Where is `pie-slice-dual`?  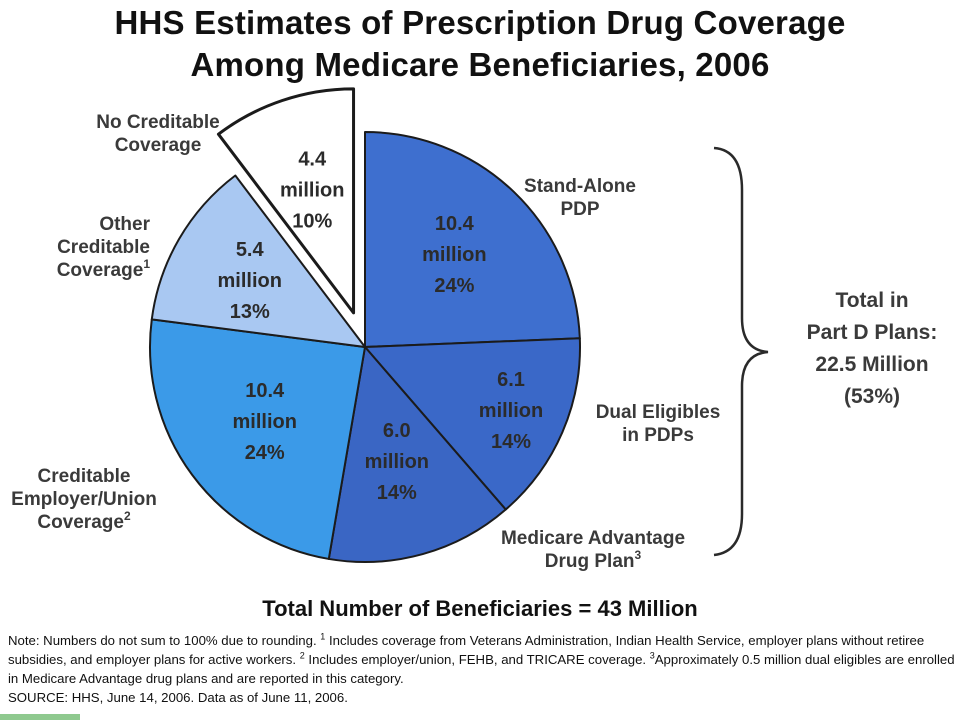 pie-slice-dual is located at coordinates (472, 424).